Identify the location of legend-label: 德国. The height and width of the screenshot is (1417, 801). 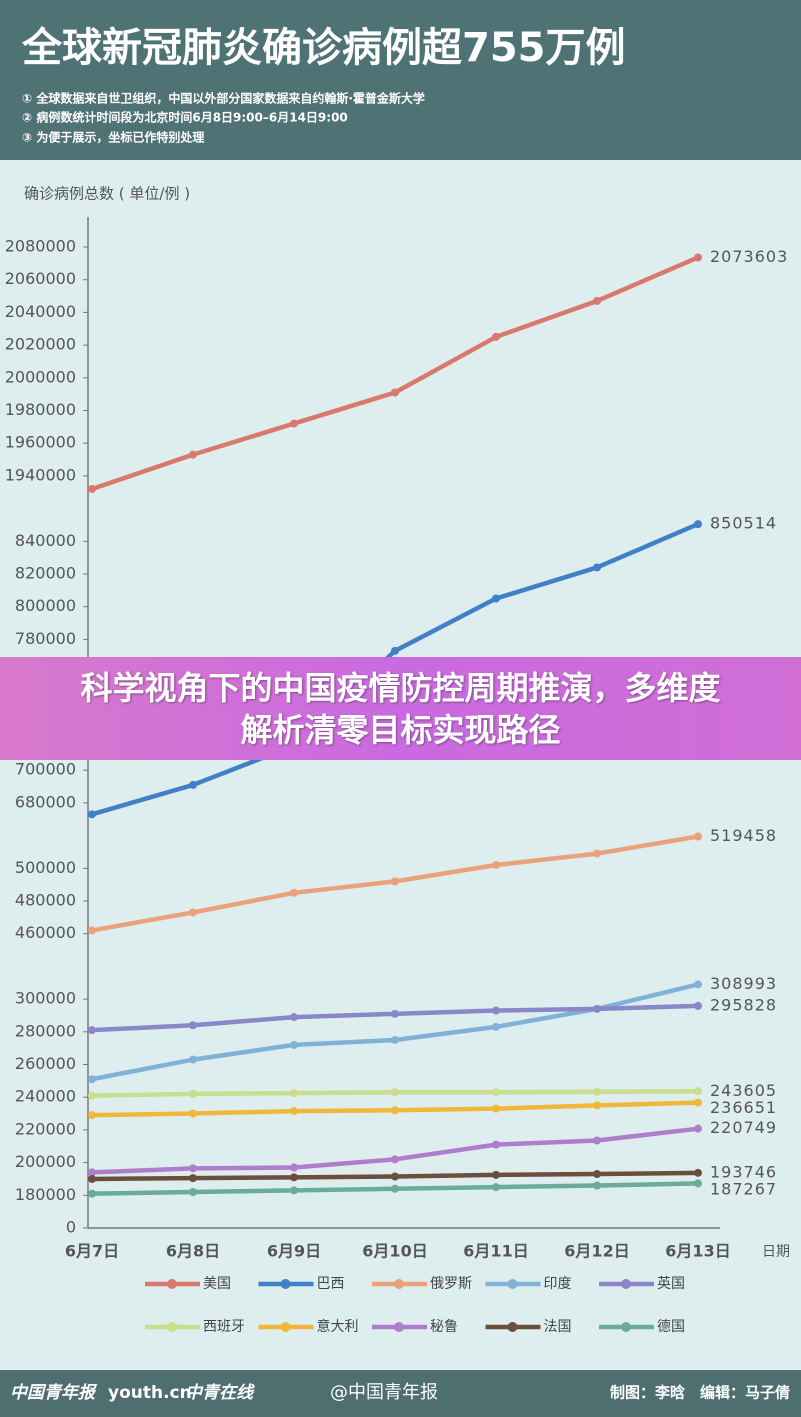
(671, 1327).